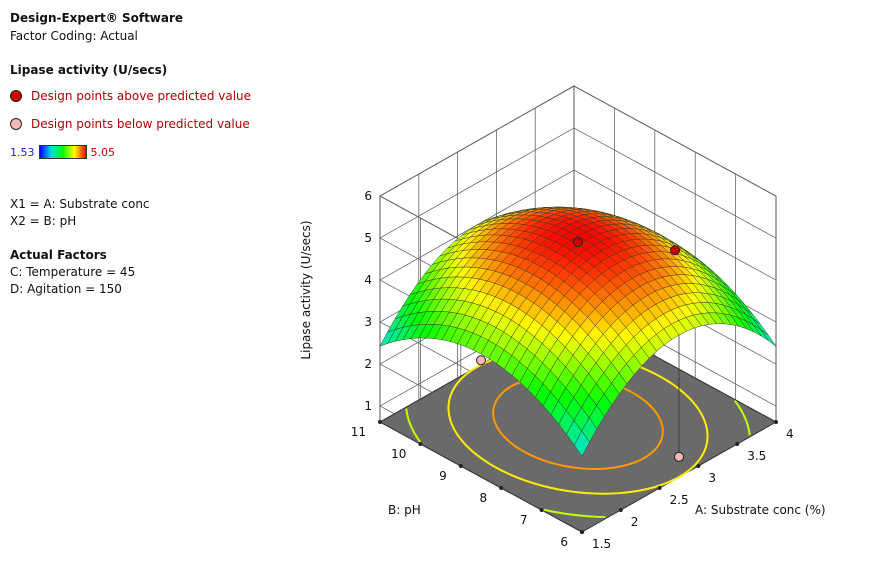 The width and height of the screenshot is (875, 584). What do you see at coordinates (141, 96) in the screenshot?
I see `legend-above-label: Design points above predicted value` at bounding box center [141, 96].